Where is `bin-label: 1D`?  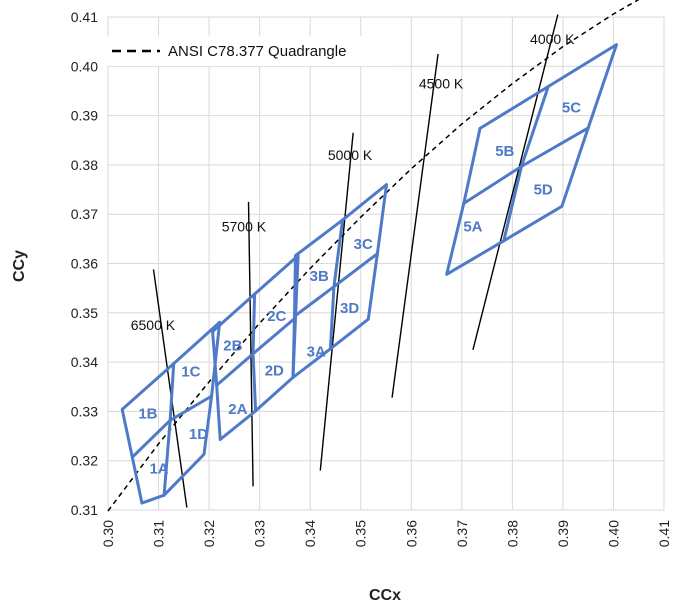 bin-label: 1D is located at coordinates (198, 434).